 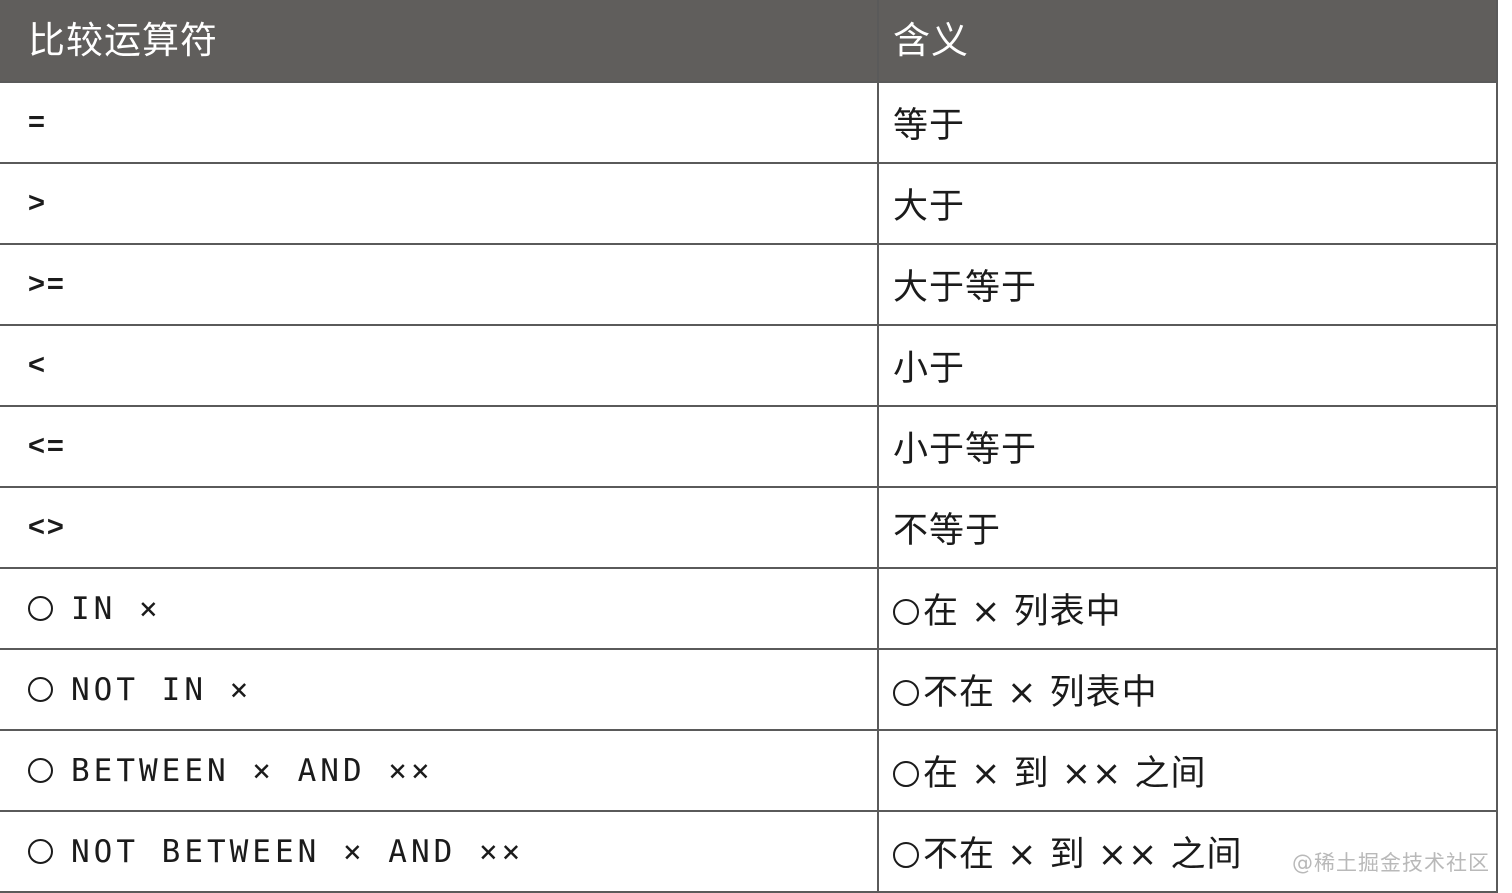 What do you see at coordinates (1187, 527) in the screenshot?
I see `cell-meaning: 不等于` at bounding box center [1187, 527].